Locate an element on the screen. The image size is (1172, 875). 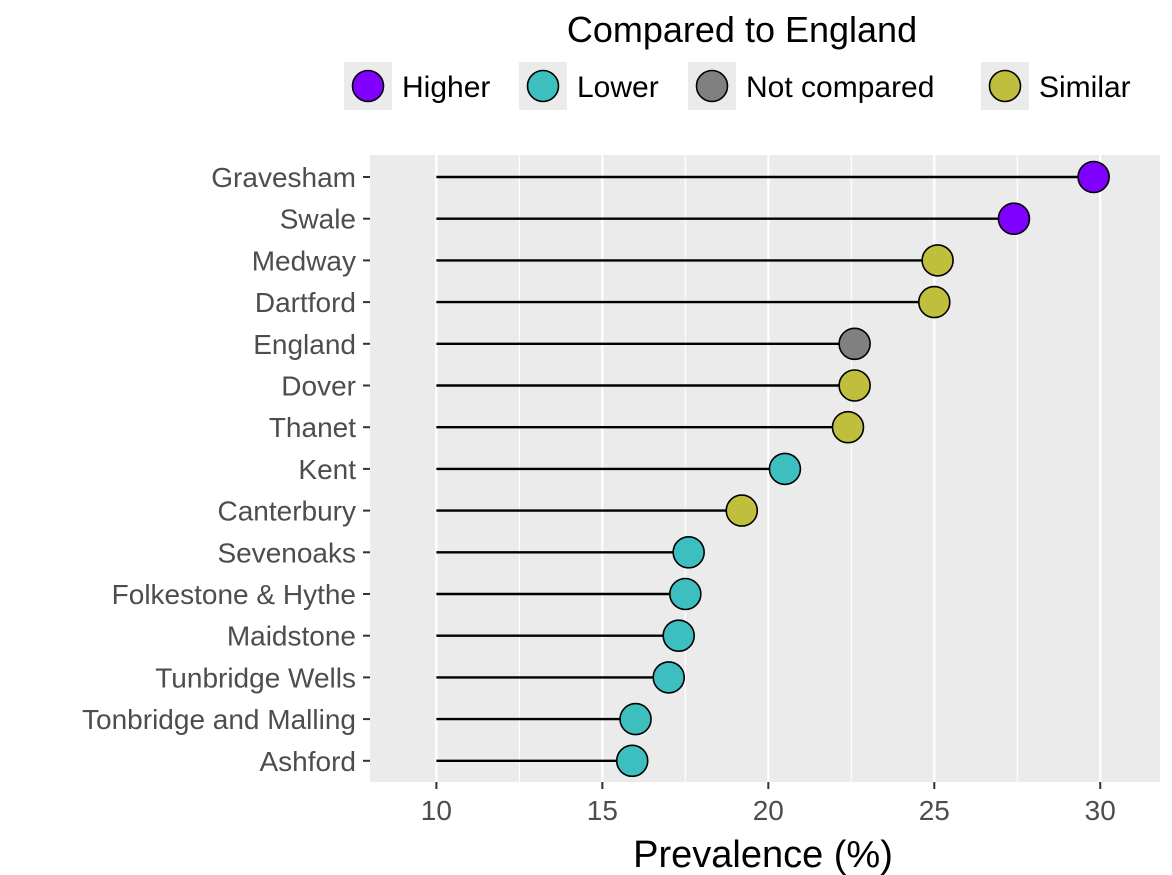
x-tick-label: 10 is located at coordinates (436, 810).